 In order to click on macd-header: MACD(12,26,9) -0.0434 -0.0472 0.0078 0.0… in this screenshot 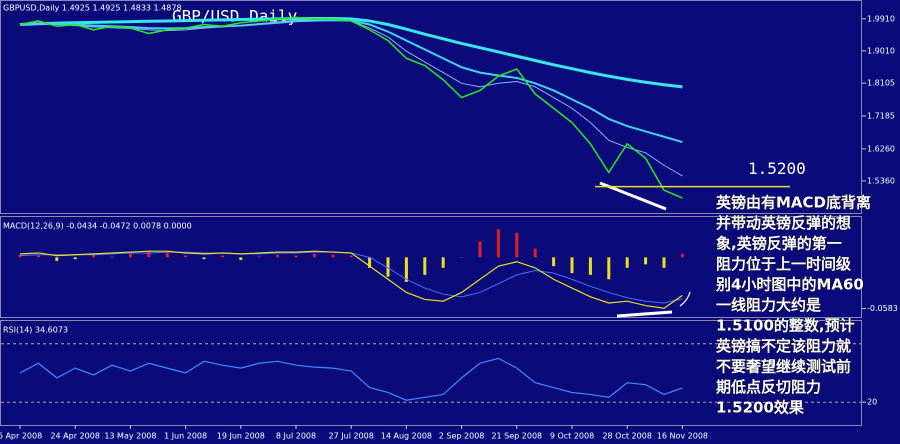, I will do `click(97, 226)`.